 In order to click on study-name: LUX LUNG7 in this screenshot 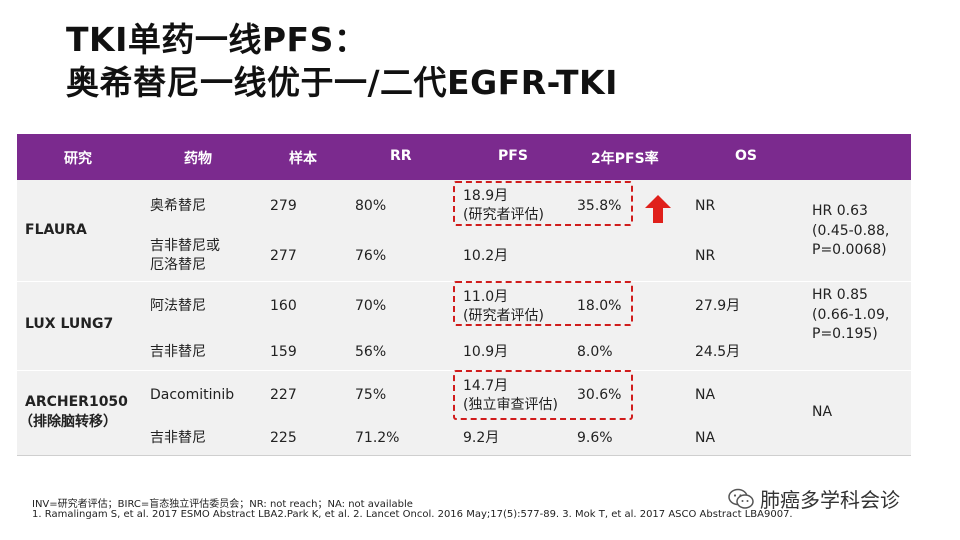, I will do `click(69, 324)`.